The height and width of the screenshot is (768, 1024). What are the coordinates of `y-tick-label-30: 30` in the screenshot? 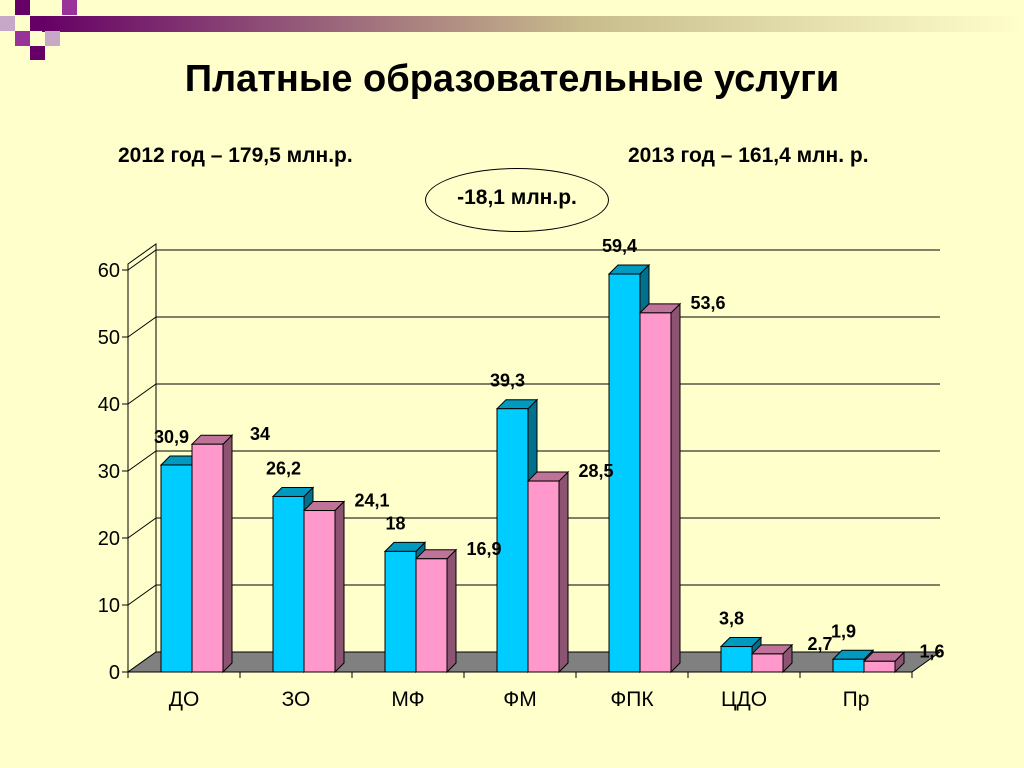 It's located at (109, 472).